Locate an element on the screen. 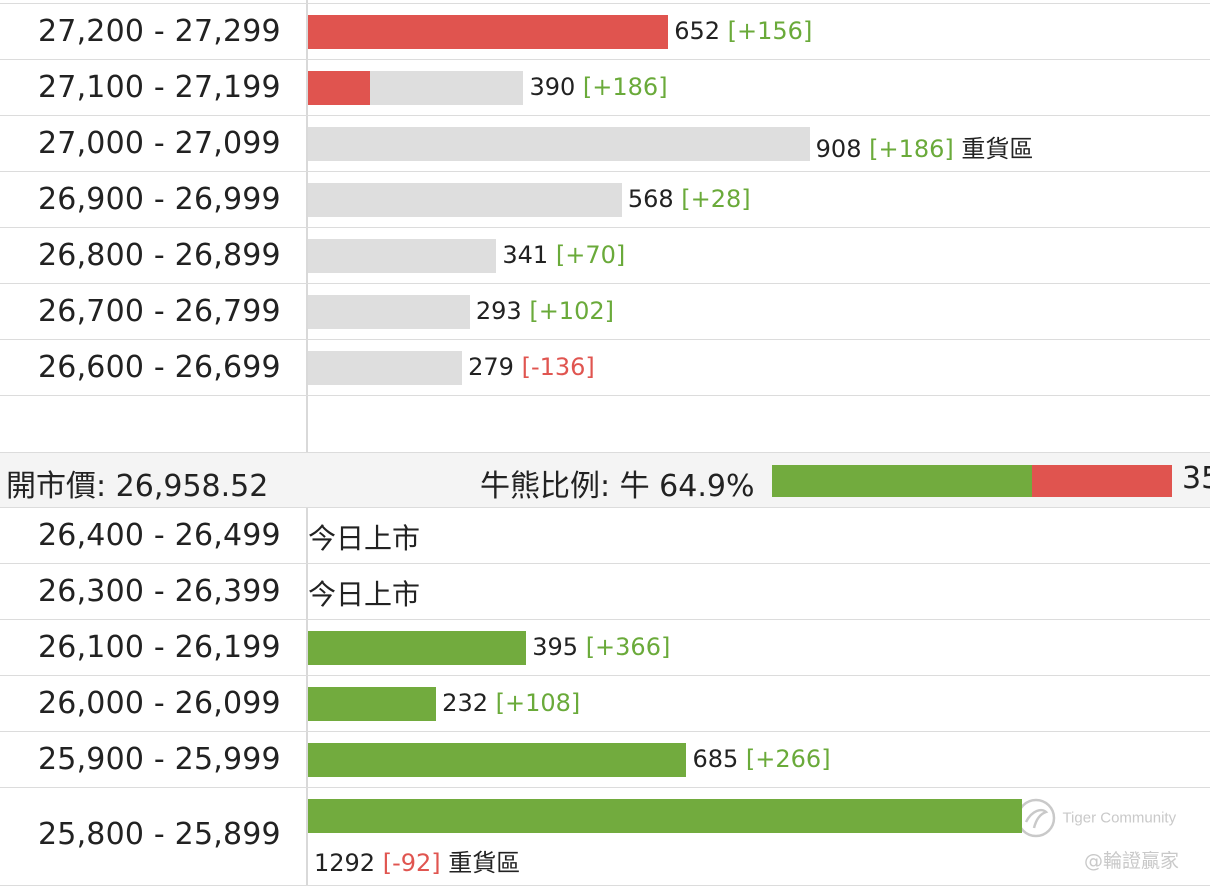 The image size is (1210, 886). range-label: 26,000 - 26,099 is located at coordinates (159, 703).